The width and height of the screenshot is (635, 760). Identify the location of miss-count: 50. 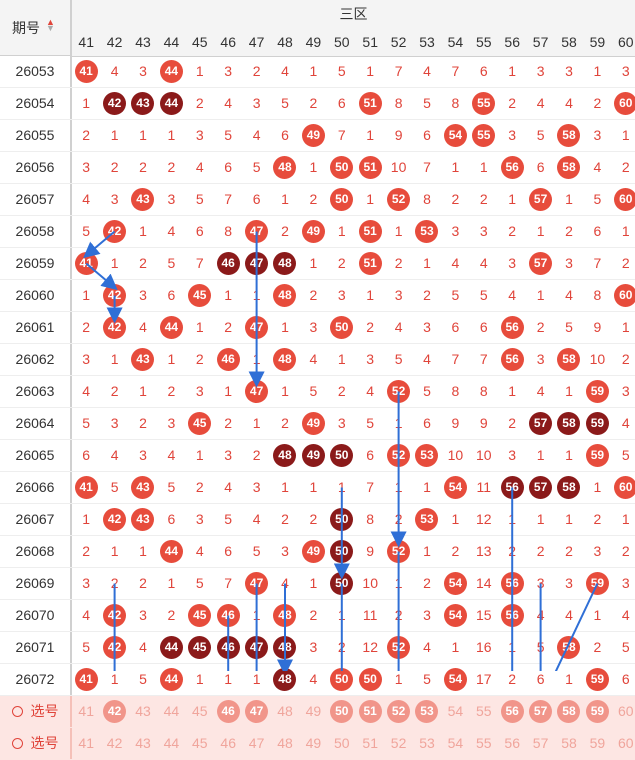
(342, 743).